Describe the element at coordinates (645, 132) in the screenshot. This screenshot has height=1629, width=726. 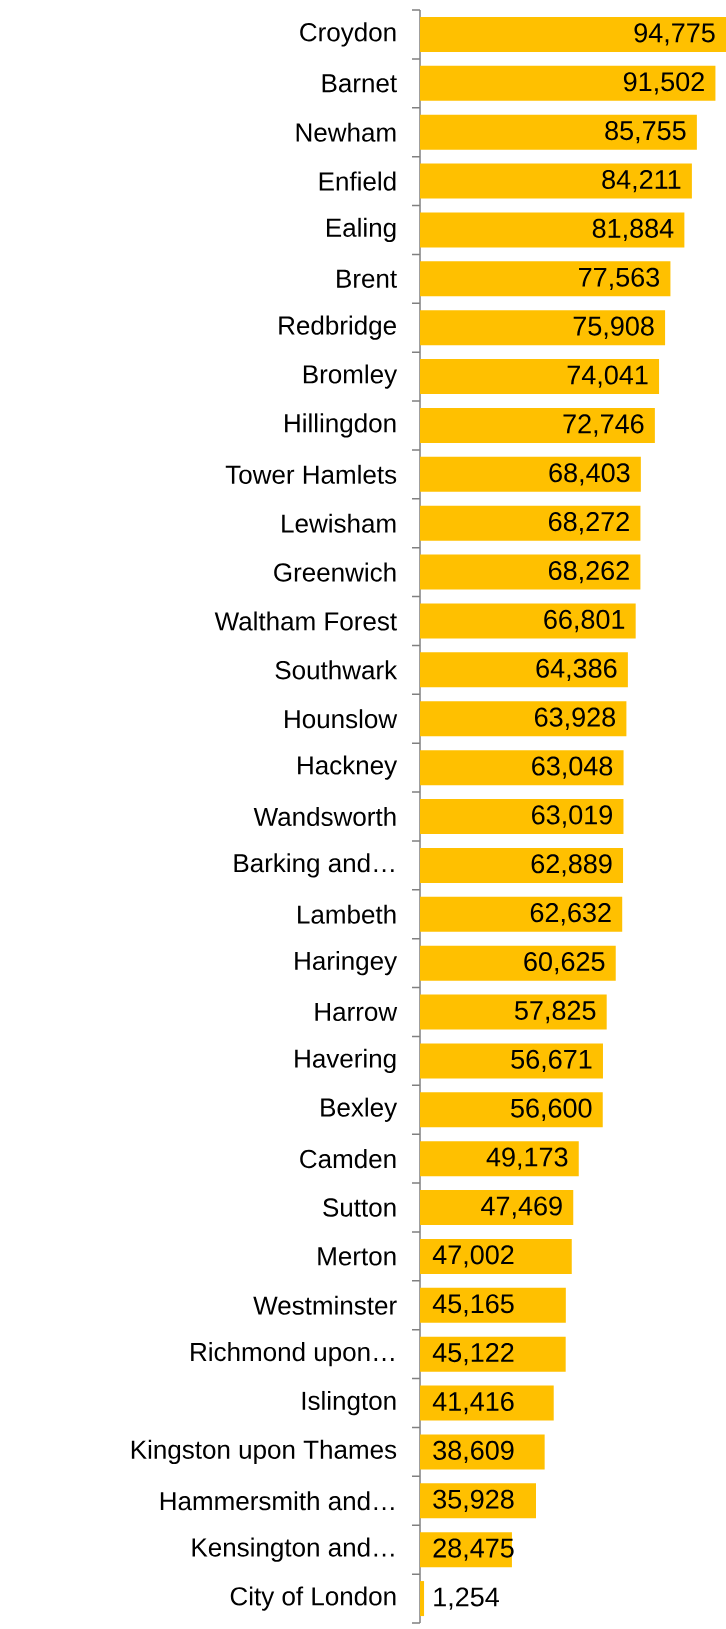
I see `data-label: 85,755` at that location.